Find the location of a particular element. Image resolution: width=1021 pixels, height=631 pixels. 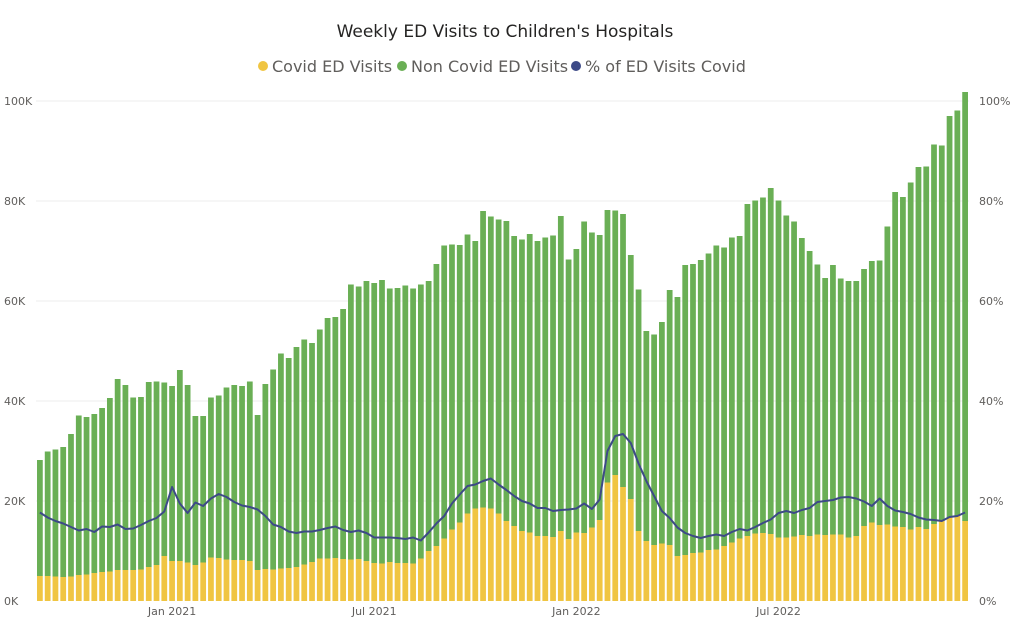

y-left-tick-label: 40K is located at coordinates (15, 401).